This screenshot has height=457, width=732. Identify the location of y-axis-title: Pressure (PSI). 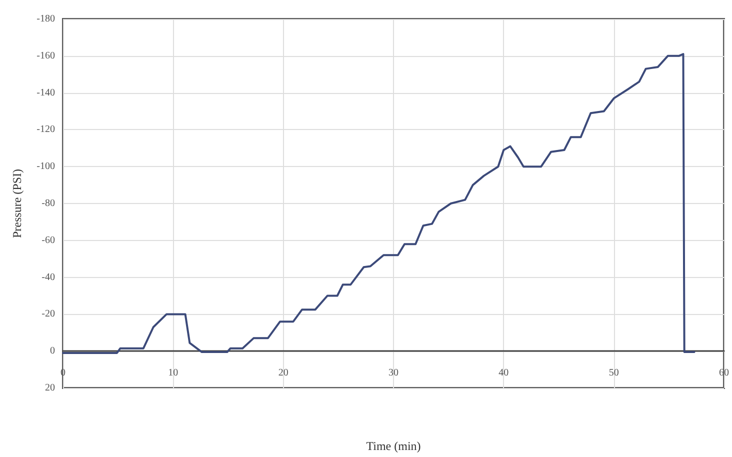
(17, 203).